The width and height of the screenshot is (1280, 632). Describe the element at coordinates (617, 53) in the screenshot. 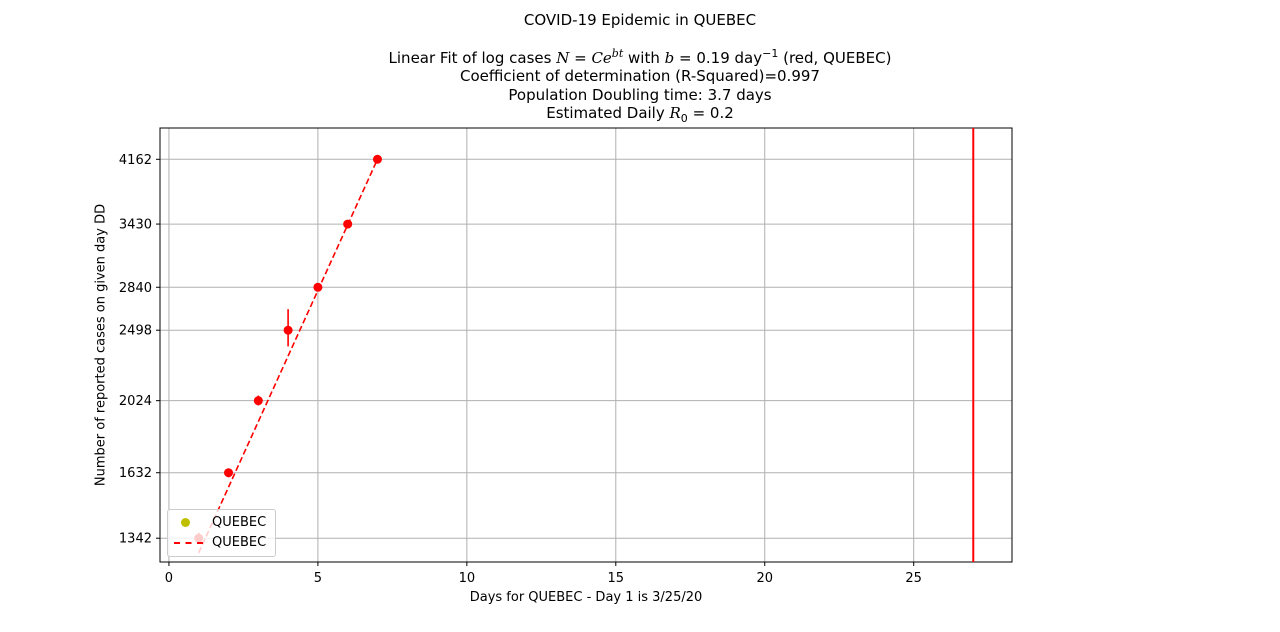

I see `formula-exp: bt` at that location.